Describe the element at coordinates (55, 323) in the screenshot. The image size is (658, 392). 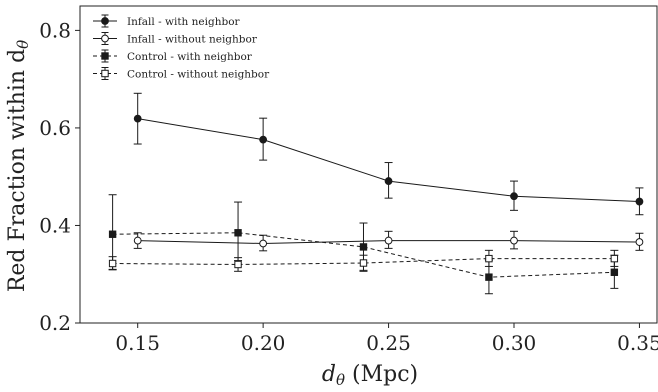
I see `y-tick-label-0: 0.2` at that location.